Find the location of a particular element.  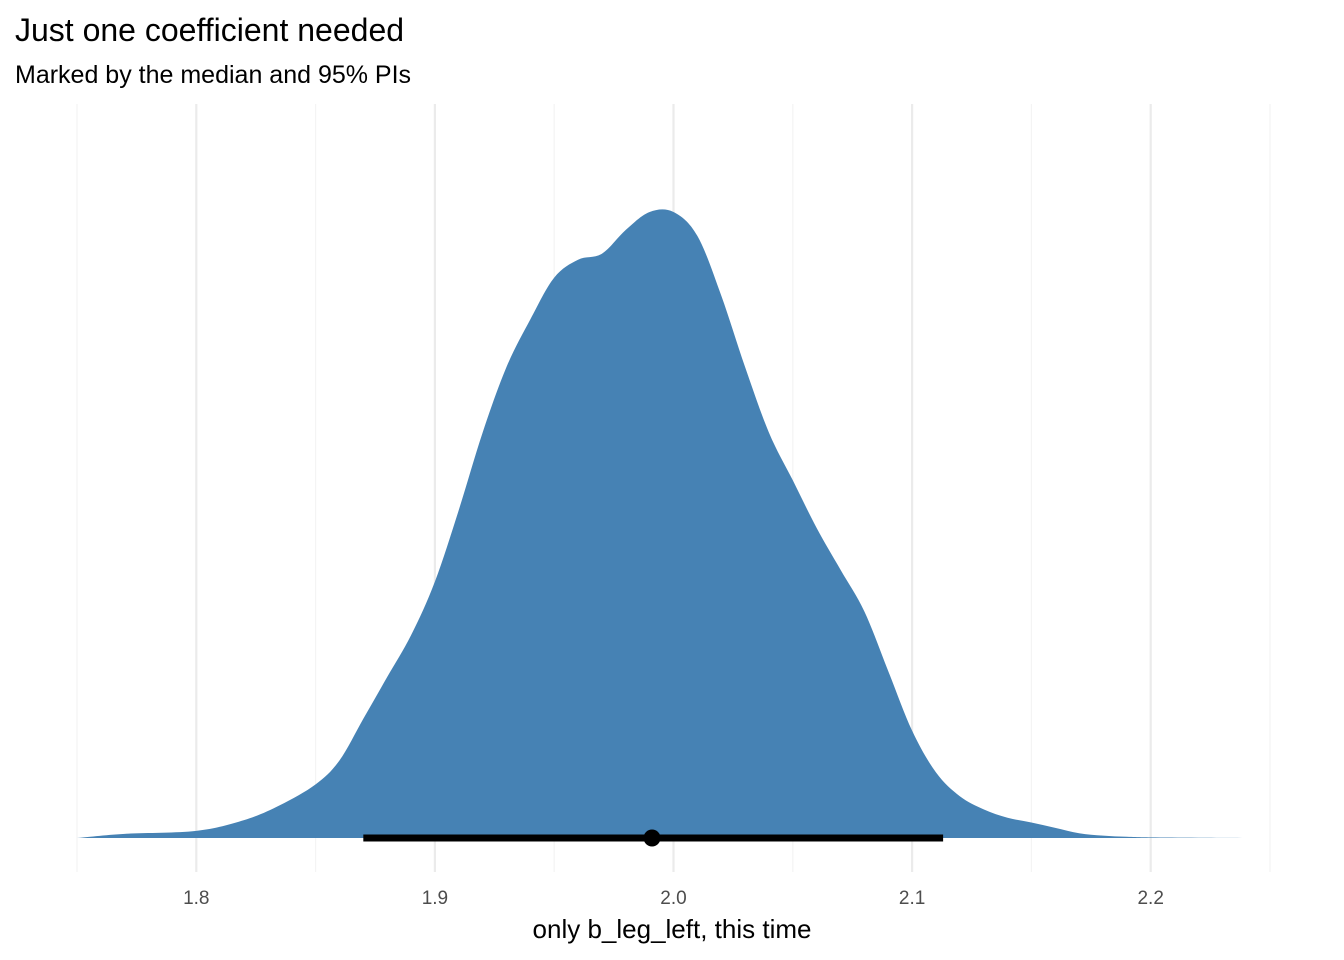

median-point is located at coordinates (652, 838).